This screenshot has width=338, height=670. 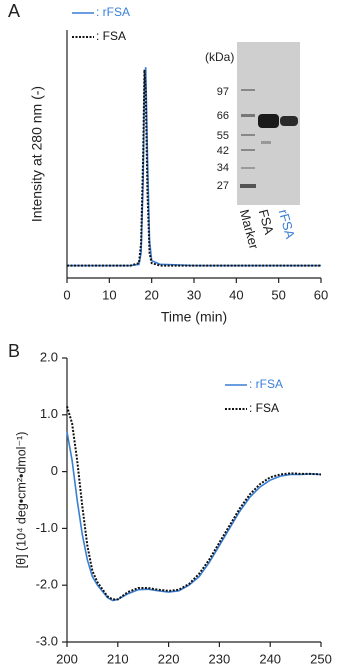 I want to click on x-tick-label: 20, so click(x=151, y=294).